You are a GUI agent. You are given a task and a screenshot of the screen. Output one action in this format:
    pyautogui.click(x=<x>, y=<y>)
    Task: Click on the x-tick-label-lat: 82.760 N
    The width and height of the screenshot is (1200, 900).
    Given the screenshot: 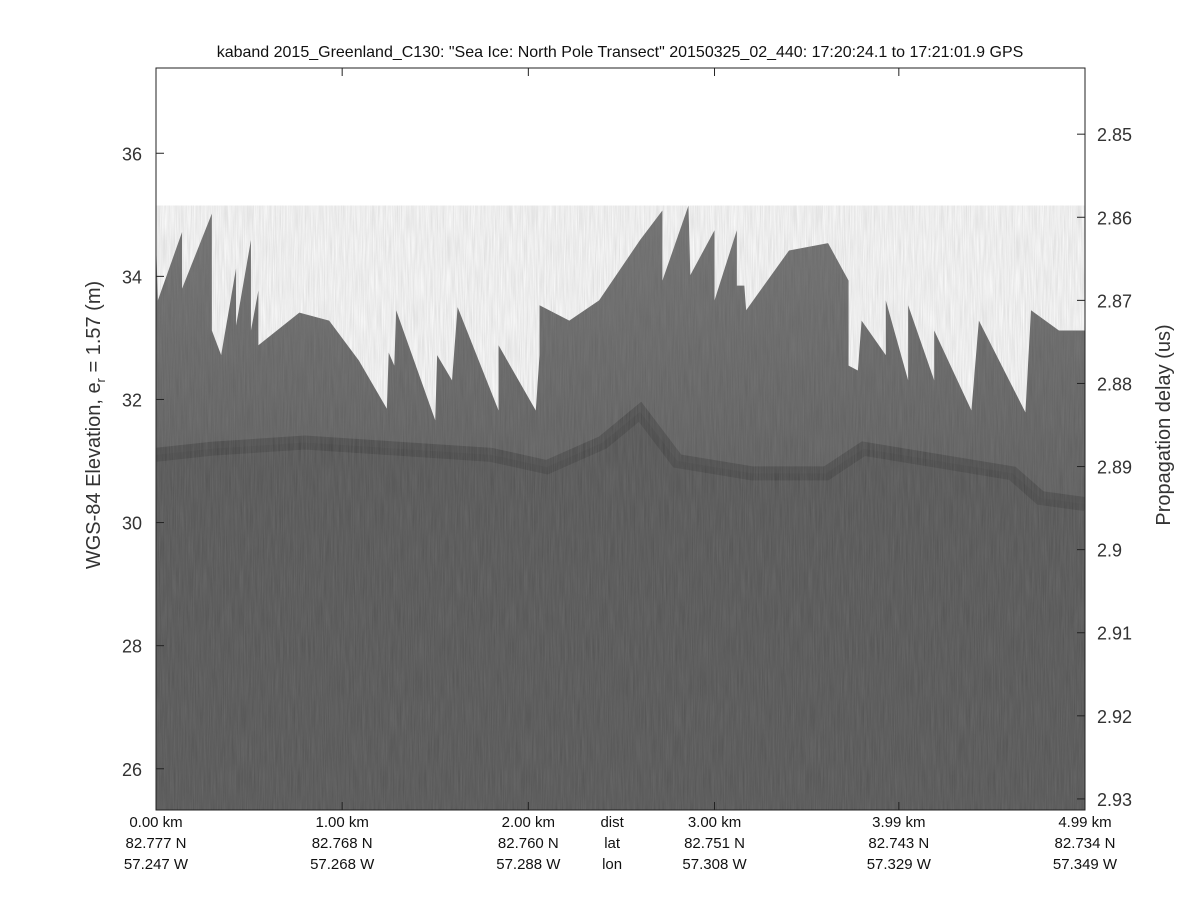 What is the action you would take?
    pyautogui.click(x=528, y=843)
    